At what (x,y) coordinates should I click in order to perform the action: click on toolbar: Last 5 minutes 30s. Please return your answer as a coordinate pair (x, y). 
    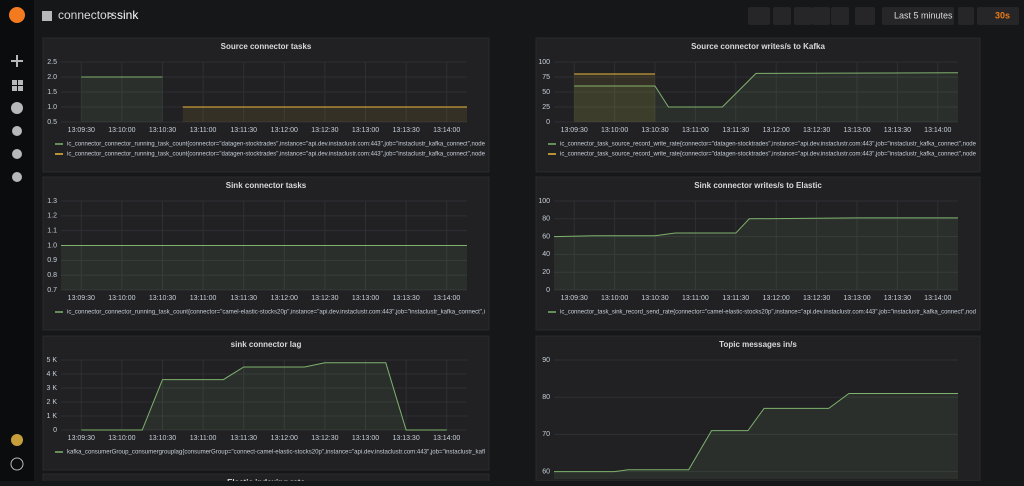
    Looking at the image, I should click on (883, 16).